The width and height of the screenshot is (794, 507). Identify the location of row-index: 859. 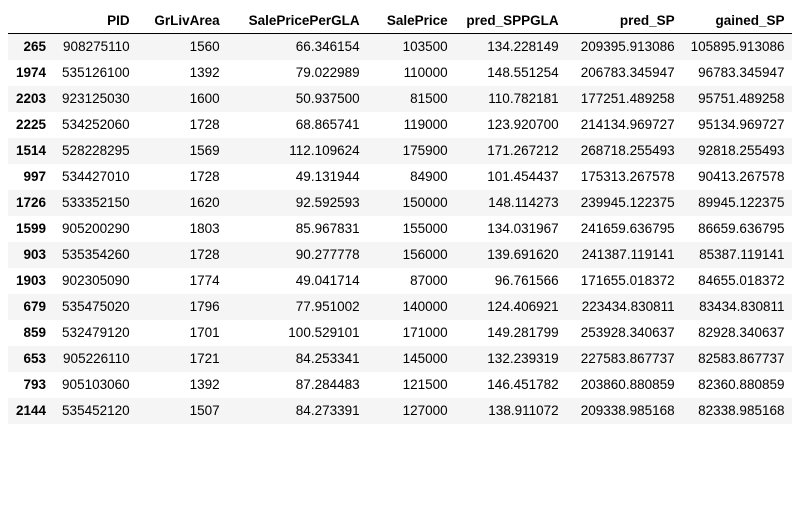
(35, 332).